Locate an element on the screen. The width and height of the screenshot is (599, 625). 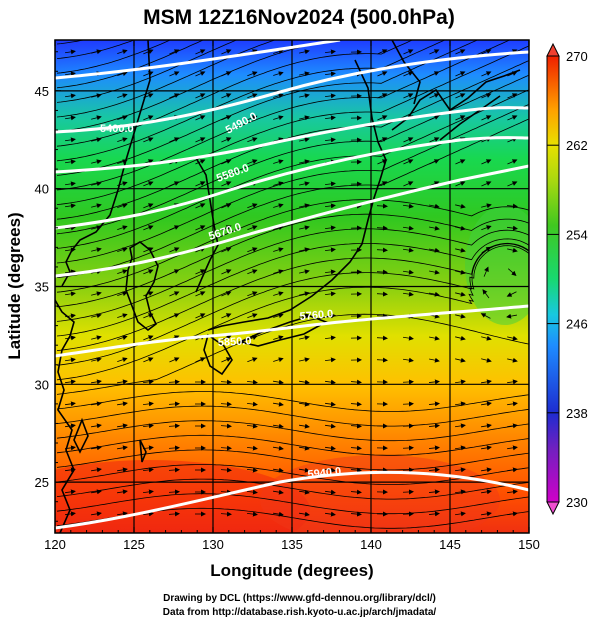
x-tick-label: 130 is located at coordinates (213, 544).